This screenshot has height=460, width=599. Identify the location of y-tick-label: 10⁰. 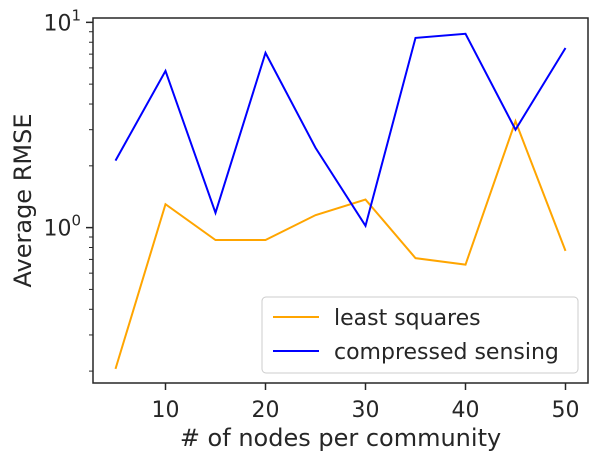
(62, 227).